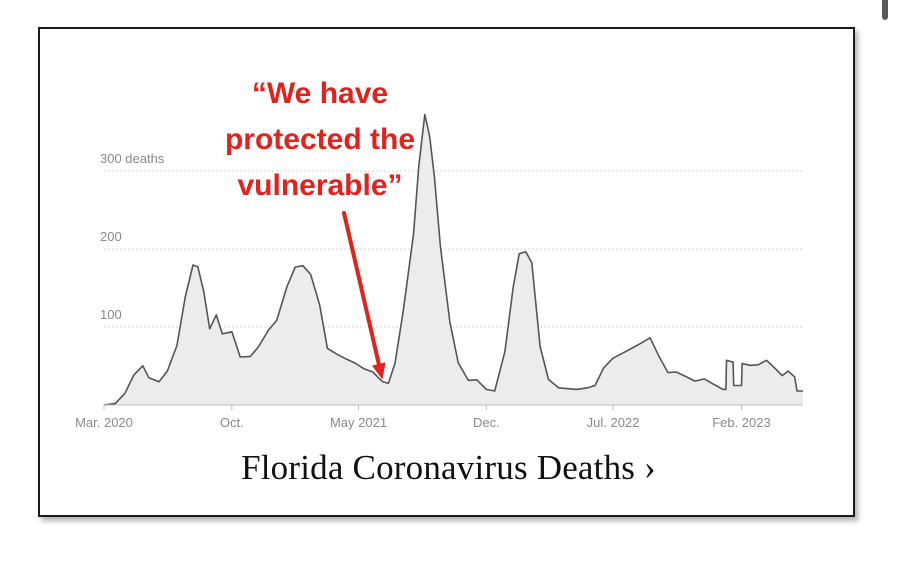 Image resolution: width=897 pixels, height=561 pixels. I want to click on scrollbar-thumb, so click(885, 10).